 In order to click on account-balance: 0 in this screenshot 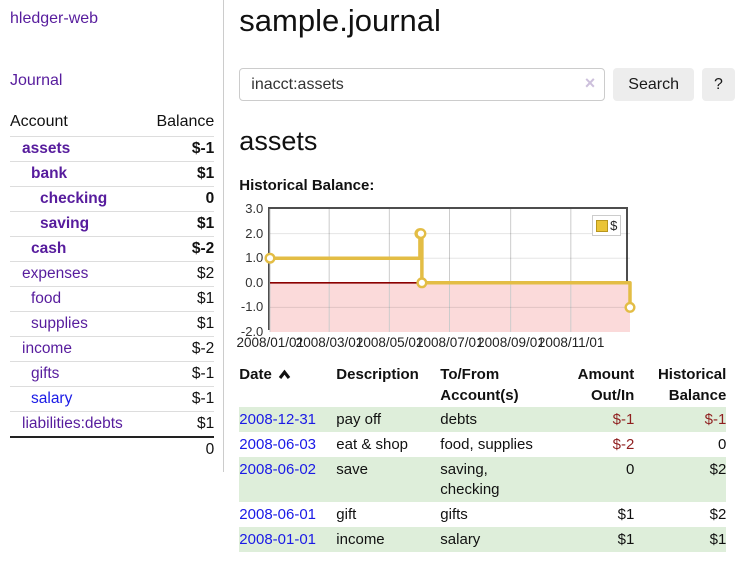, I will do `click(210, 198)`.